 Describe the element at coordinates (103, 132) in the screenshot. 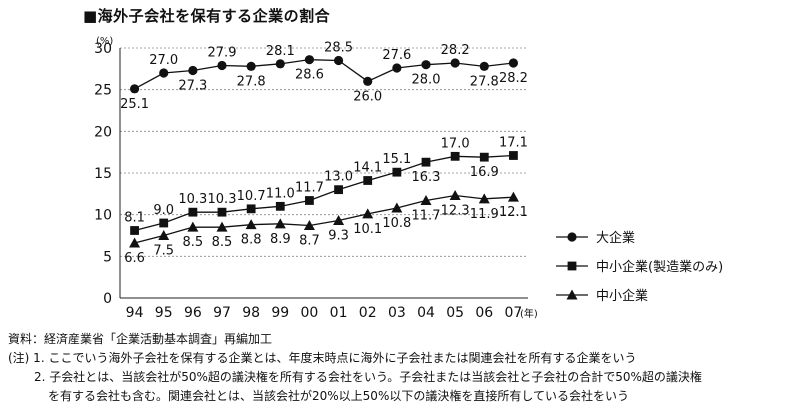

I see `y-tick-label-20: 20` at that location.